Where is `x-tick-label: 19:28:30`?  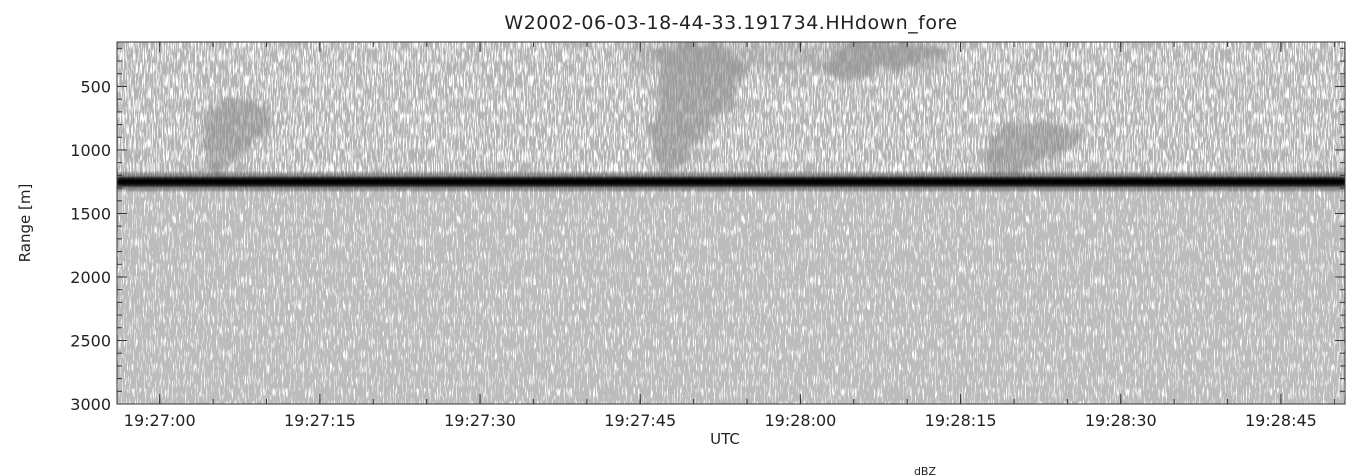
x-tick-label: 19:28:30 is located at coordinates (1121, 420).